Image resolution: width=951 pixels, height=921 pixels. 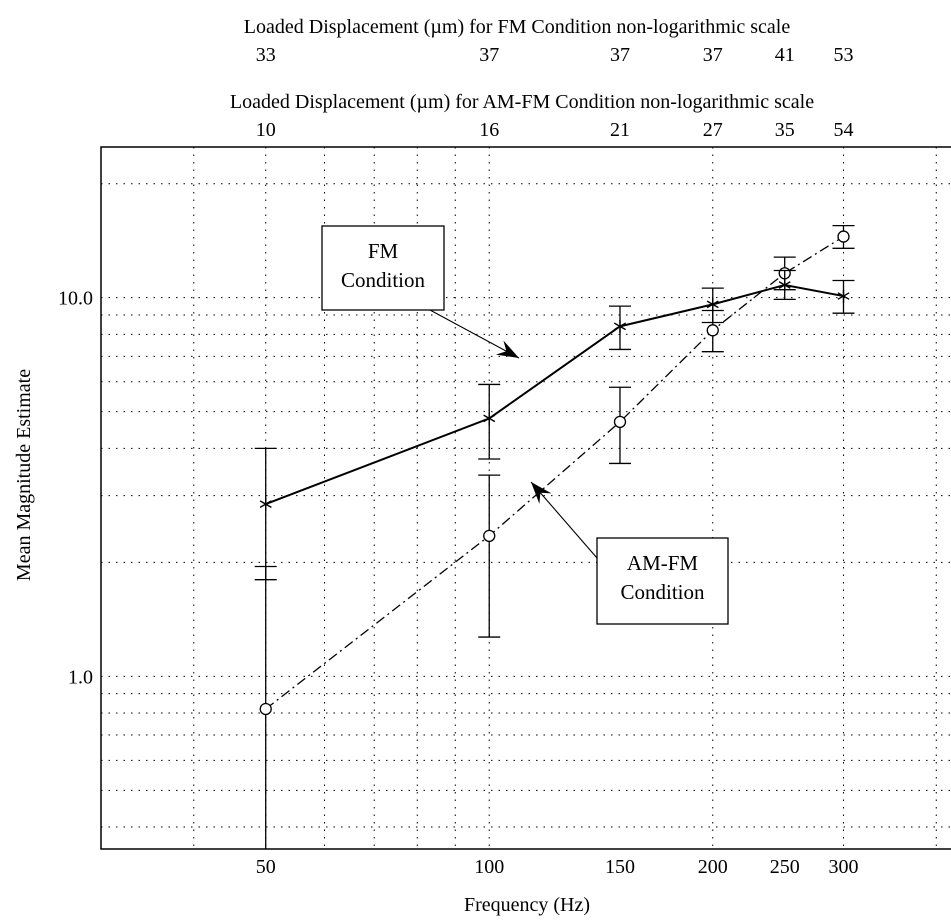 What do you see at coordinates (843, 867) in the screenshot?
I see `x-tick-label: 300` at bounding box center [843, 867].